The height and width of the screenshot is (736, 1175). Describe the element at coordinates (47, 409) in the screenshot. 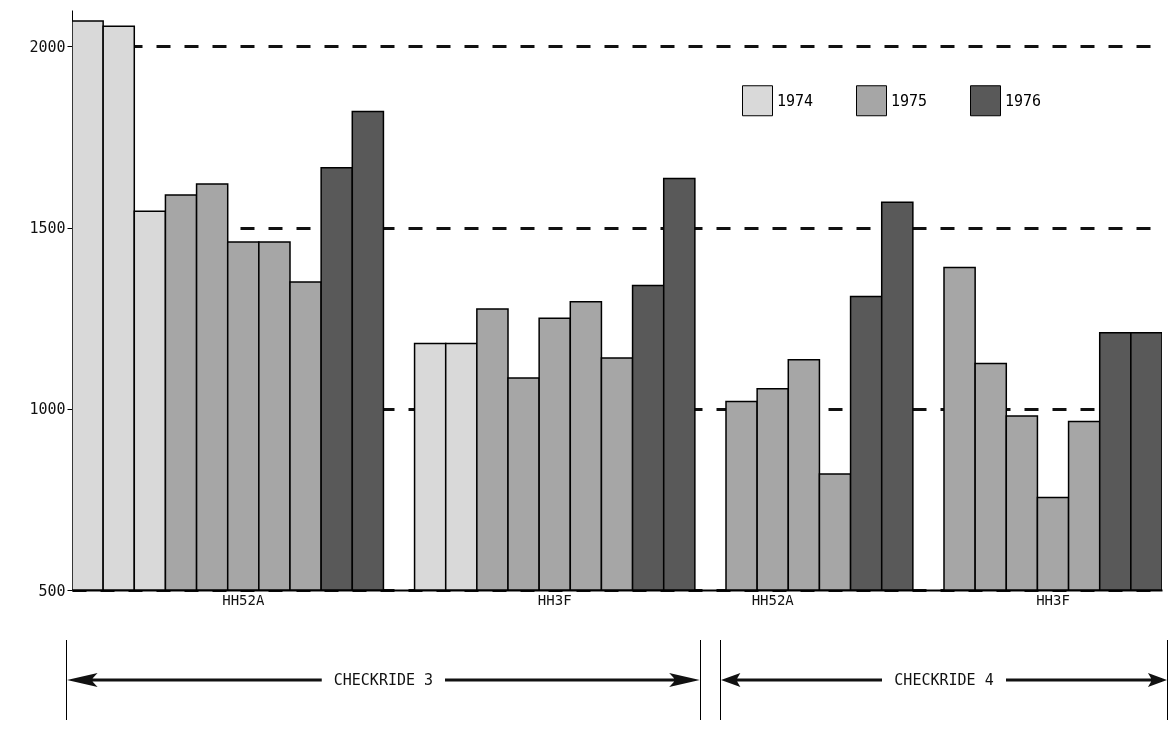

I see `y-tick-label: 1000` at that location.